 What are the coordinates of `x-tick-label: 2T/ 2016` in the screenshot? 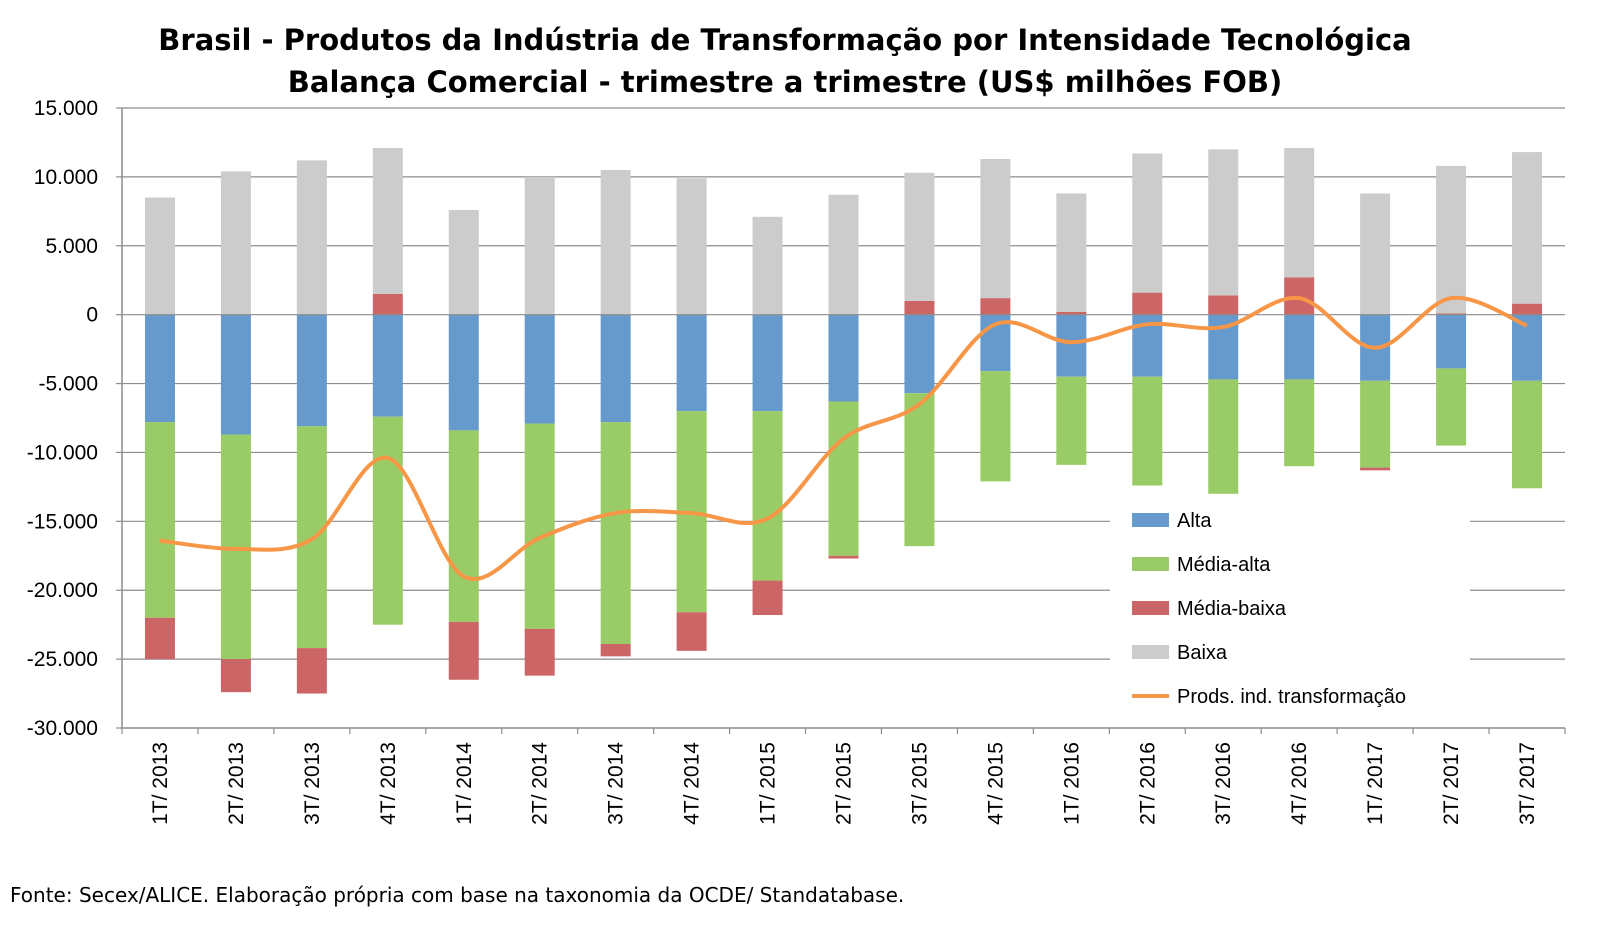 It's located at (1147, 783).